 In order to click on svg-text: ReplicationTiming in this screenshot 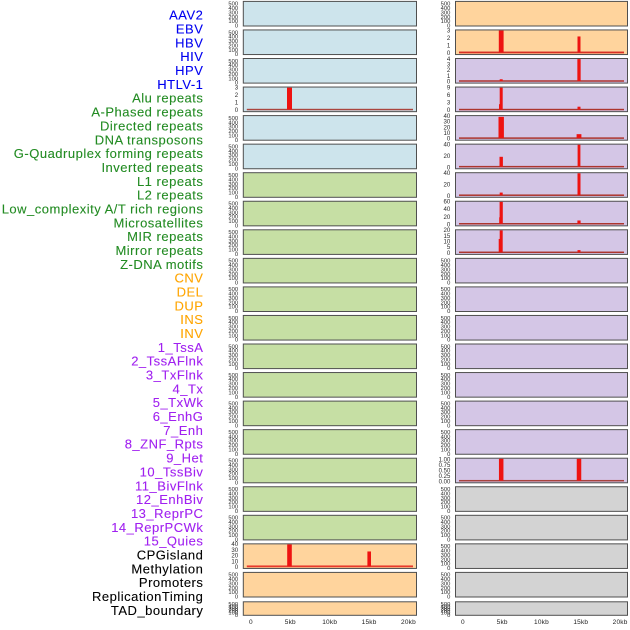, I will do `click(147, 596)`.